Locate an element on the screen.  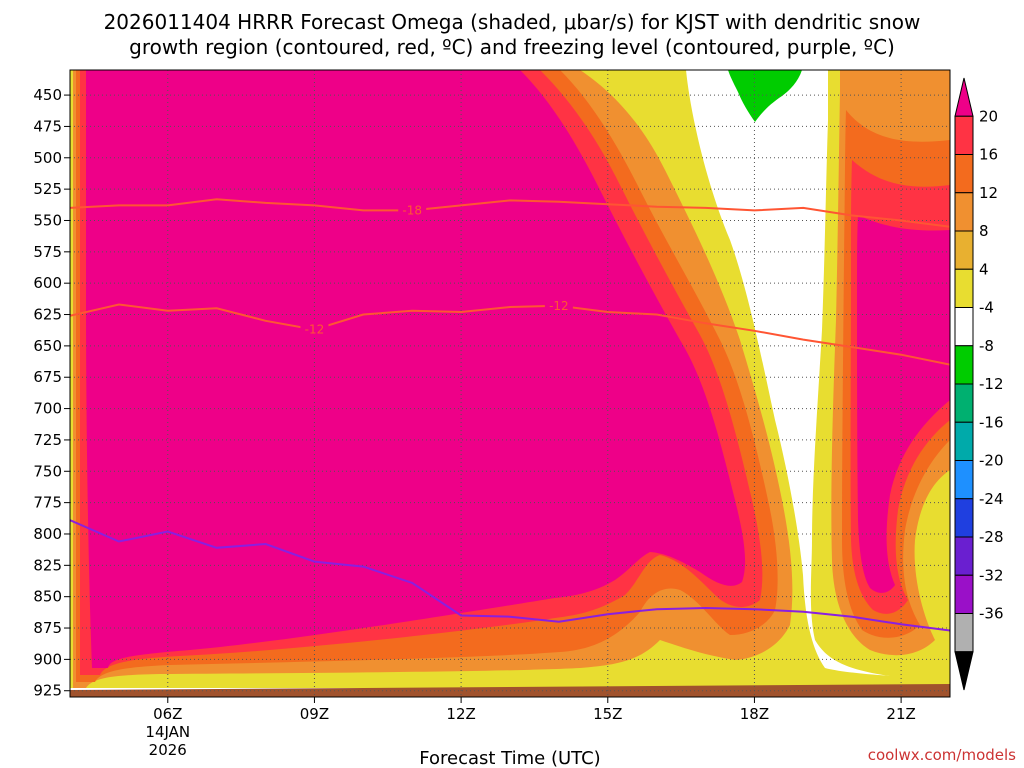
y-tick-label-775: 775 is located at coordinates (47, 503).